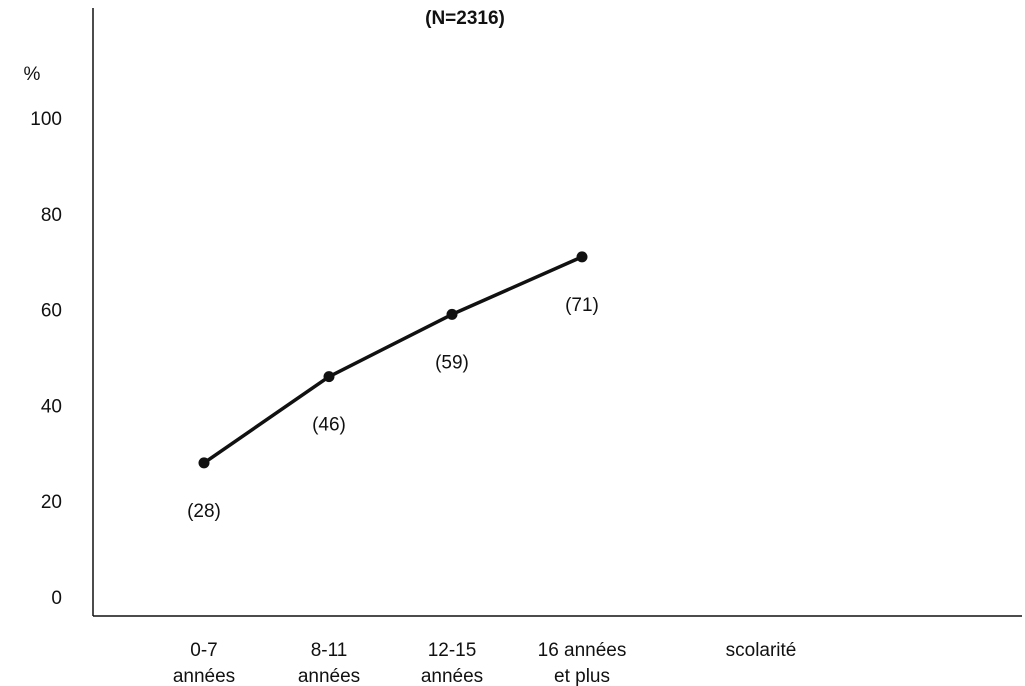  I want to click on x-tick-label: 16 années, so click(582, 650).